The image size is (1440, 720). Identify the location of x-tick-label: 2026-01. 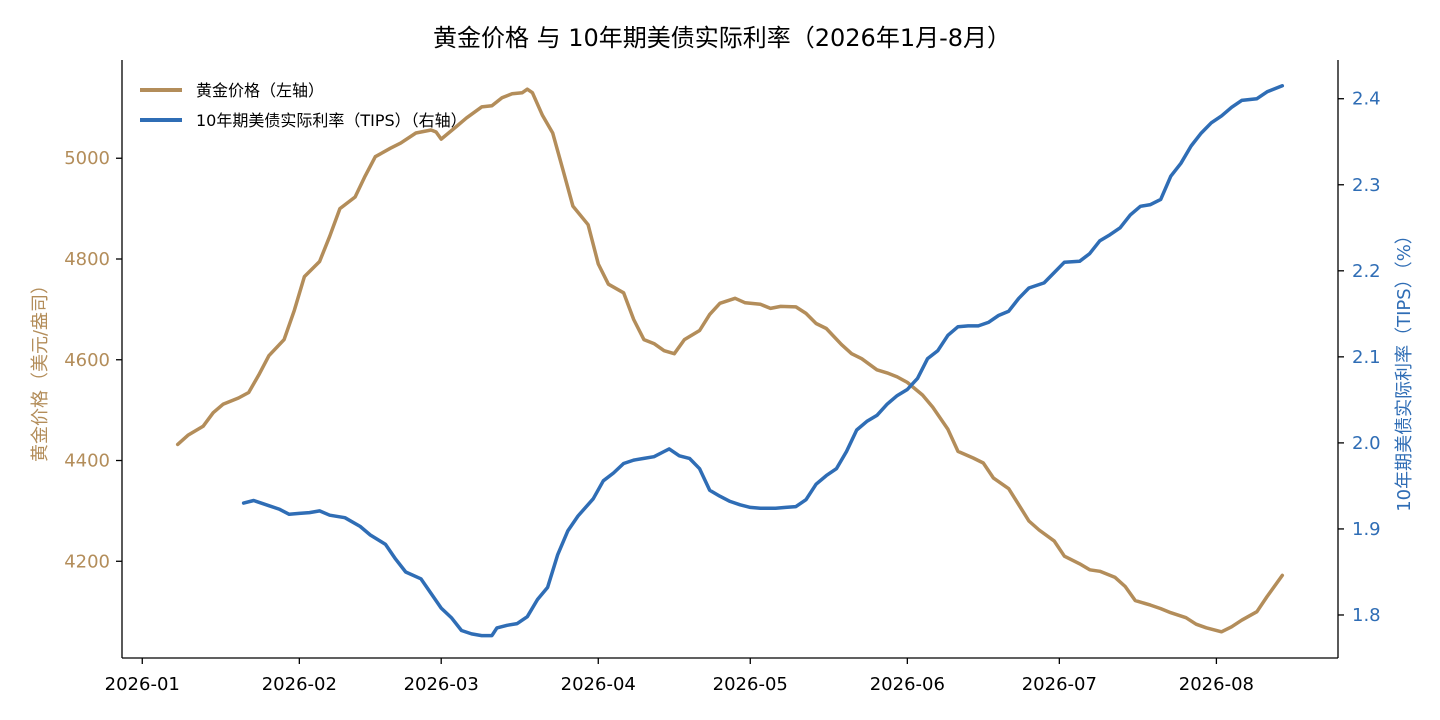
(142, 684).